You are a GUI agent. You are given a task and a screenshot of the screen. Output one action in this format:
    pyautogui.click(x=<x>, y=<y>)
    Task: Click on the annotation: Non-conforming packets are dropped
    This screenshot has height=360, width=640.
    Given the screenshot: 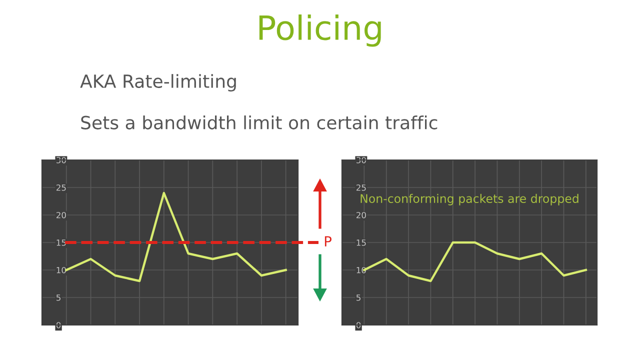 What is the action you would take?
    pyautogui.click(x=469, y=200)
    